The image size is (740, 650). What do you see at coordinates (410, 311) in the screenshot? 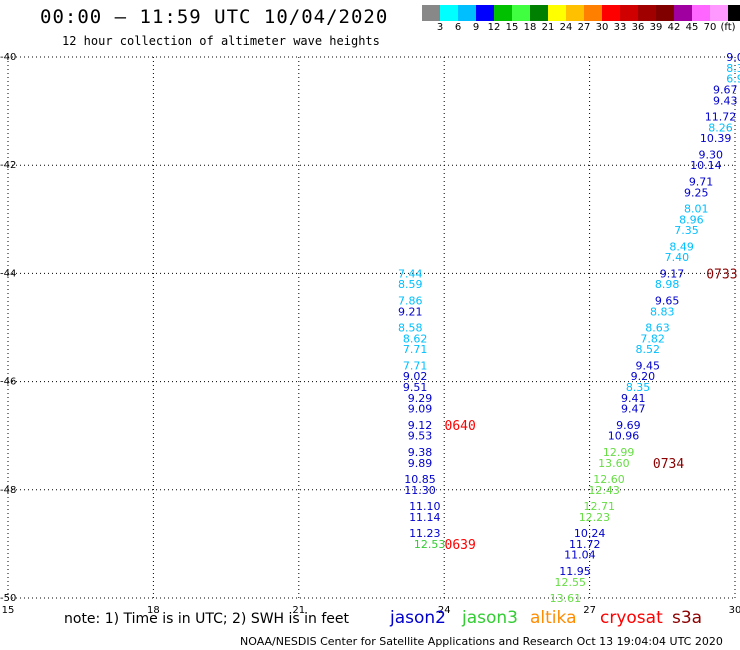
I see `swh-value-label: 9.21` at bounding box center [410, 311].